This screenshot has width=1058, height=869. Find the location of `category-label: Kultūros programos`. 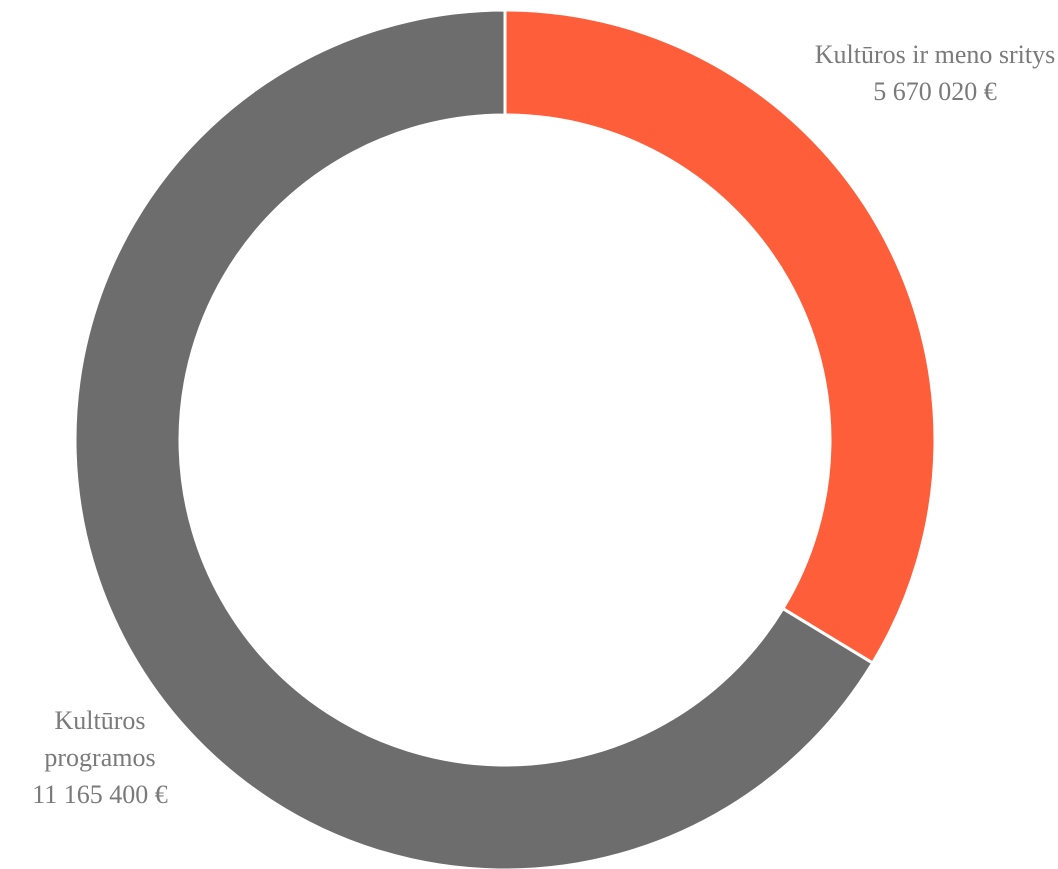

category-label: Kultūros programos is located at coordinates (100, 739).